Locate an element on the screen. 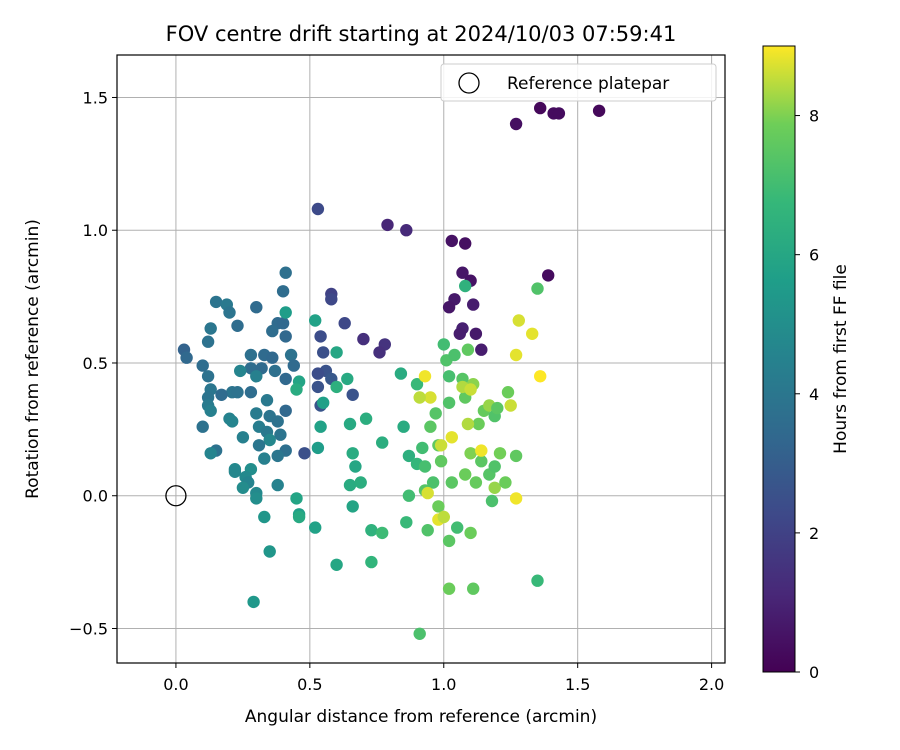  colorbar-tick-label: 4 is located at coordinates (814, 394).